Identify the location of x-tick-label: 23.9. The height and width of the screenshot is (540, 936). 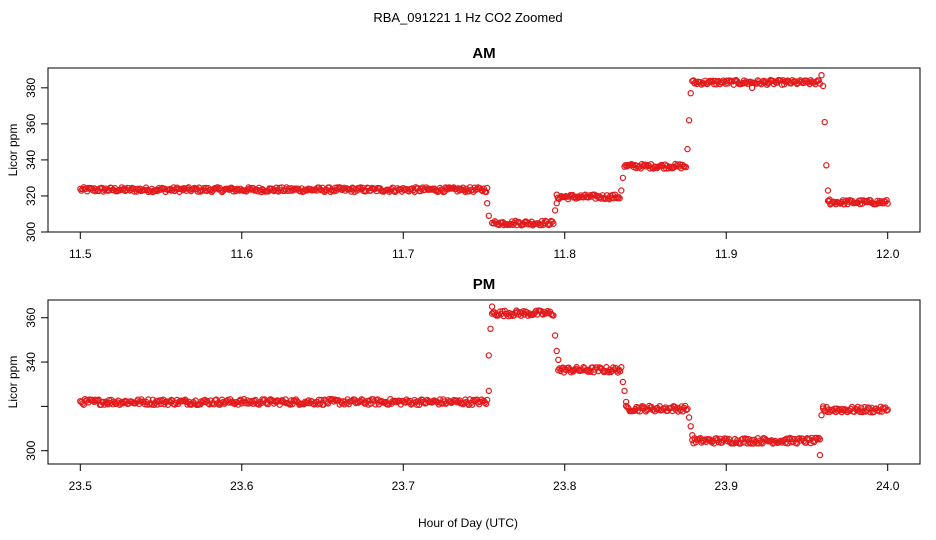
(727, 486).